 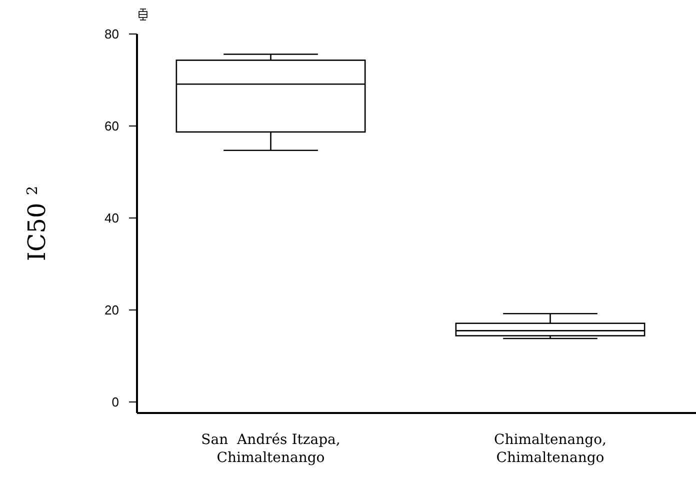 I want to click on y-tick-label: 0, so click(x=115, y=402).